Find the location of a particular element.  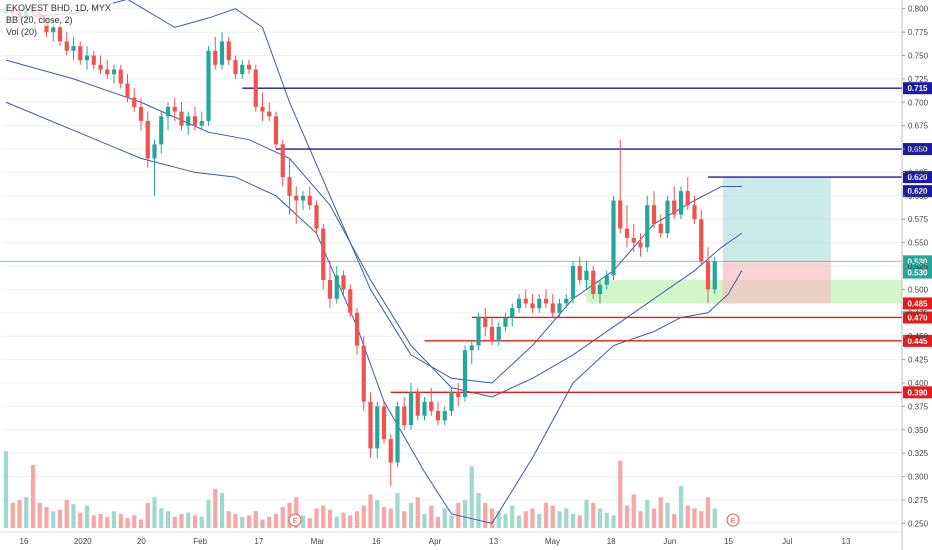

time-tick-label: May is located at coordinates (552, 541).